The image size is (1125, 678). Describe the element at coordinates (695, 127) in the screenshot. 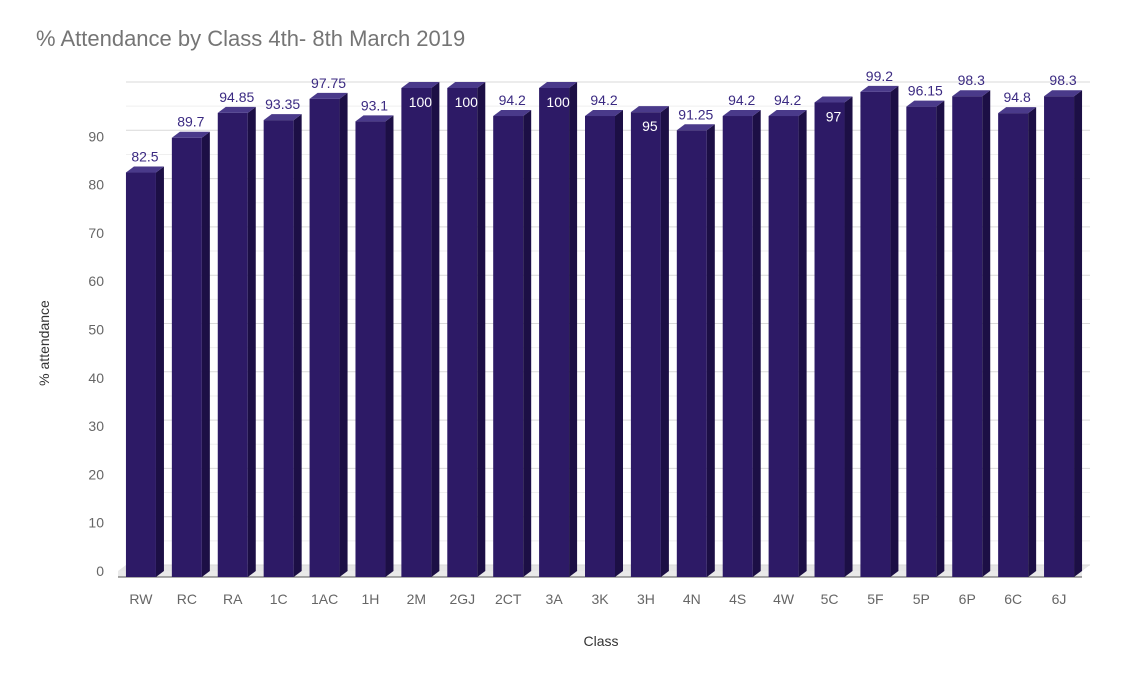

I see `bar-top-4N` at that location.